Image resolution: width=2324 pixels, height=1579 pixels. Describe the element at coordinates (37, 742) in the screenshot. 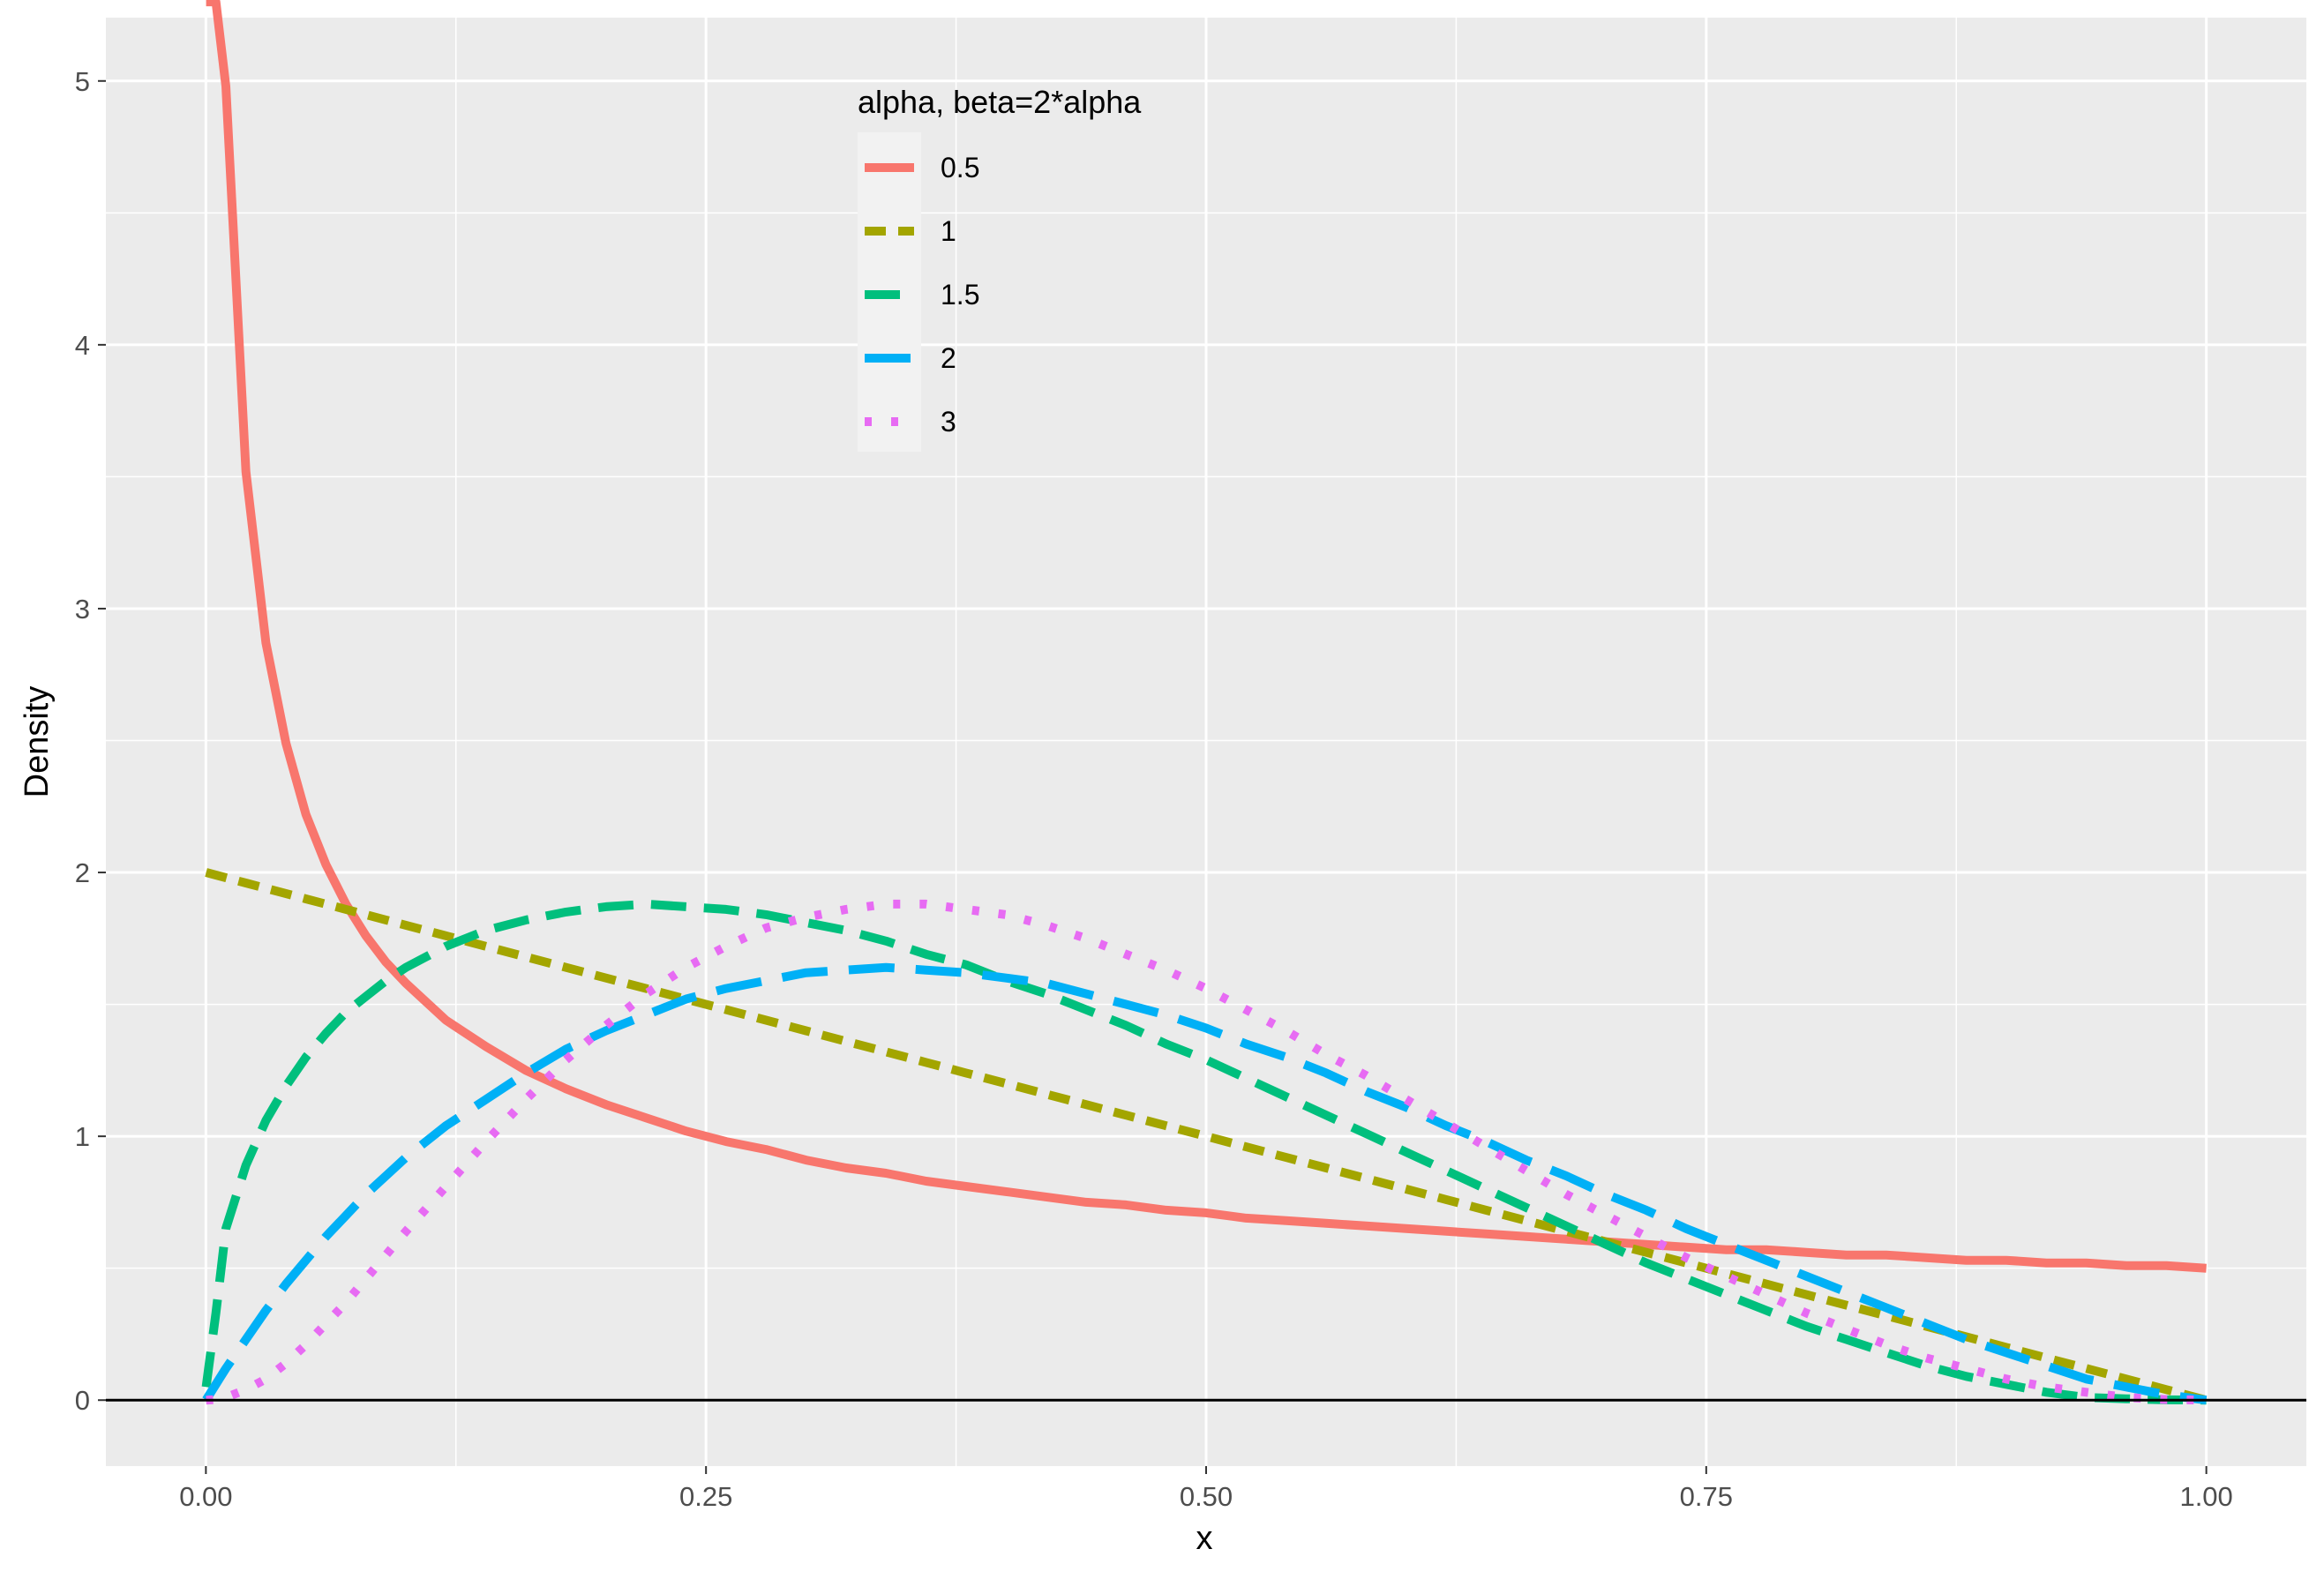

I see `y-axis-title: Density` at that location.